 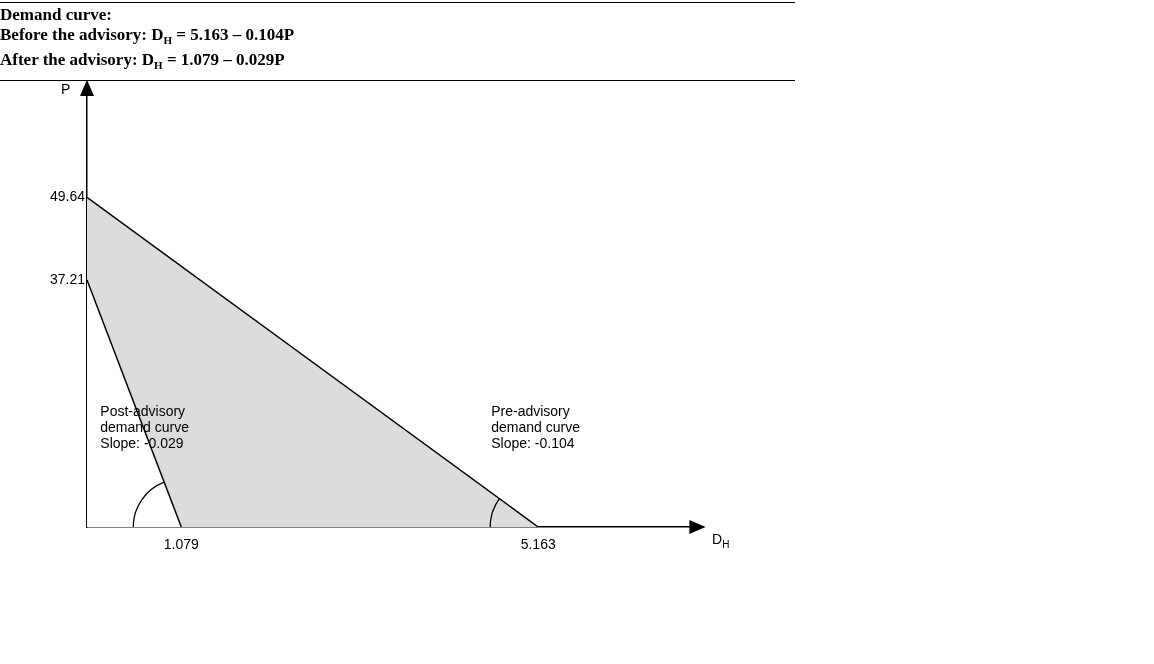 I want to click on text: Before the advisory: D$_{H}$ = 5.163 – 0.104P After the advisory: D$_{H}$ = 1.079 – 0.029P, so click(x=147, y=48).